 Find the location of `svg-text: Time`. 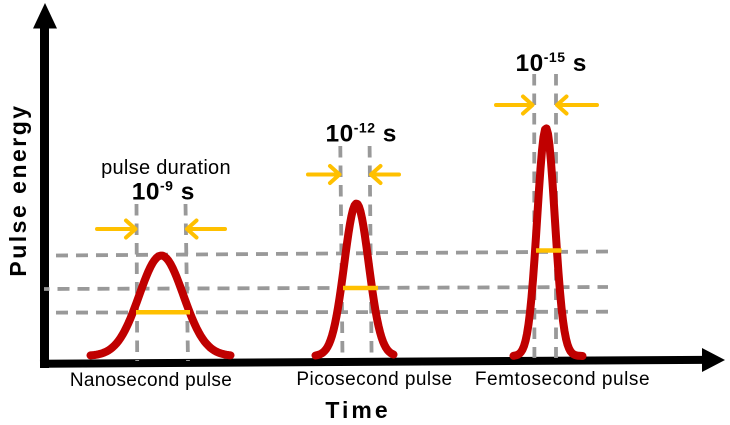

svg-text: Time is located at coordinates (357, 410).